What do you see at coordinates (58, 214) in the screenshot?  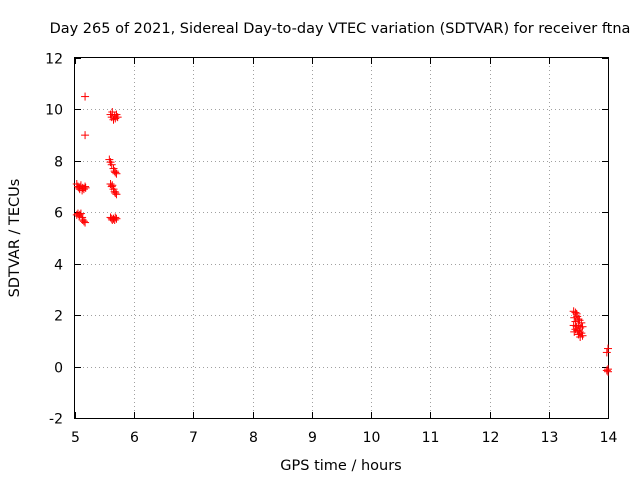 I see `y-tick-label: 6` at bounding box center [58, 214].